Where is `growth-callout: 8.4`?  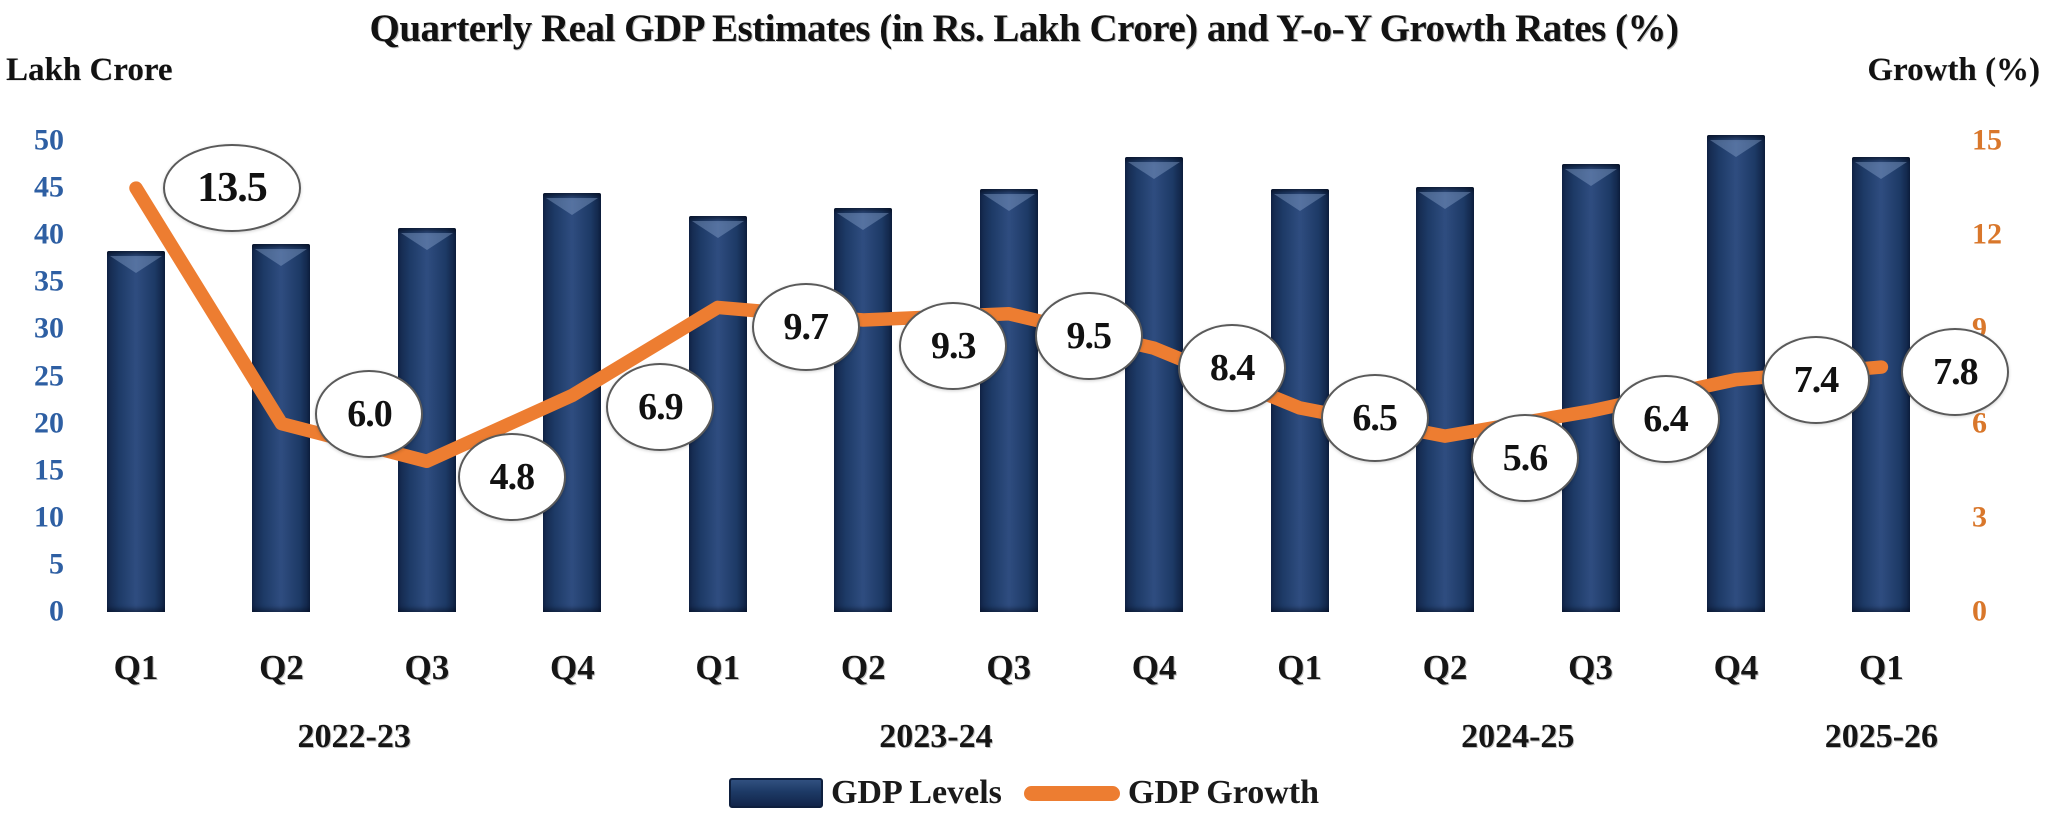
growth-callout: 8.4 is located at coordinates (1232, 368).